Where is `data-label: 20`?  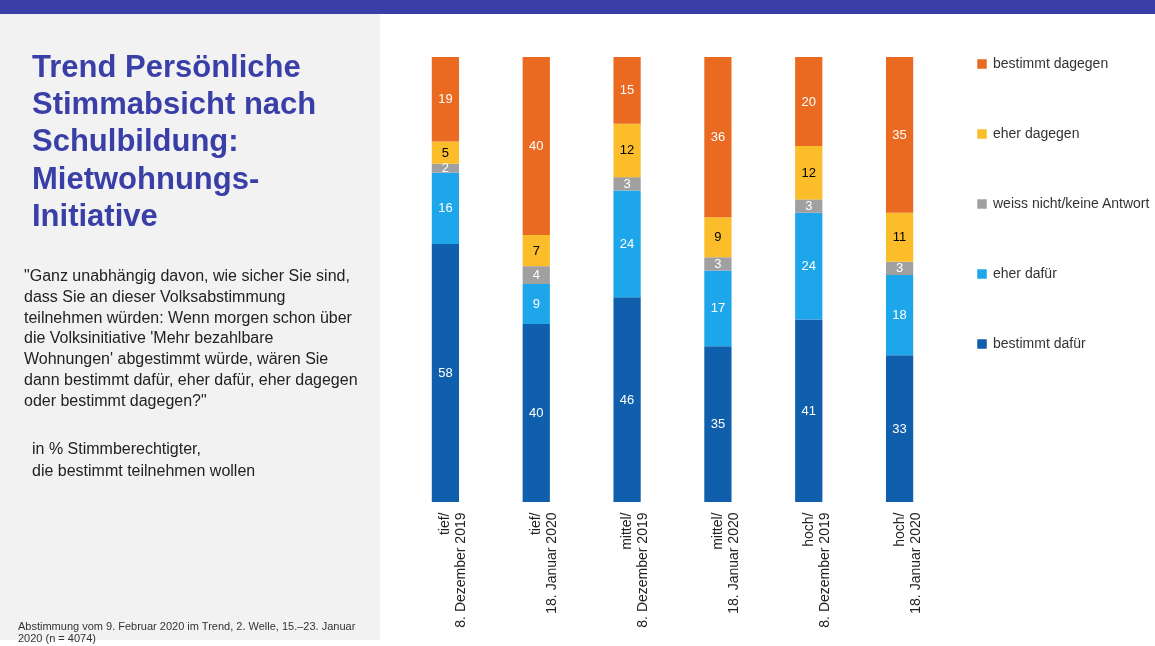
data-label: 20 is located at coordinates (808, 101).